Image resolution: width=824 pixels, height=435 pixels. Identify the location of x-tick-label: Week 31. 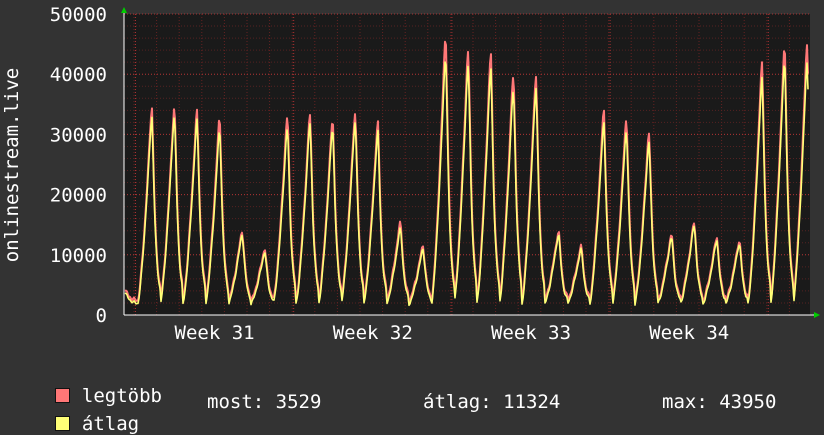
(215, 333).